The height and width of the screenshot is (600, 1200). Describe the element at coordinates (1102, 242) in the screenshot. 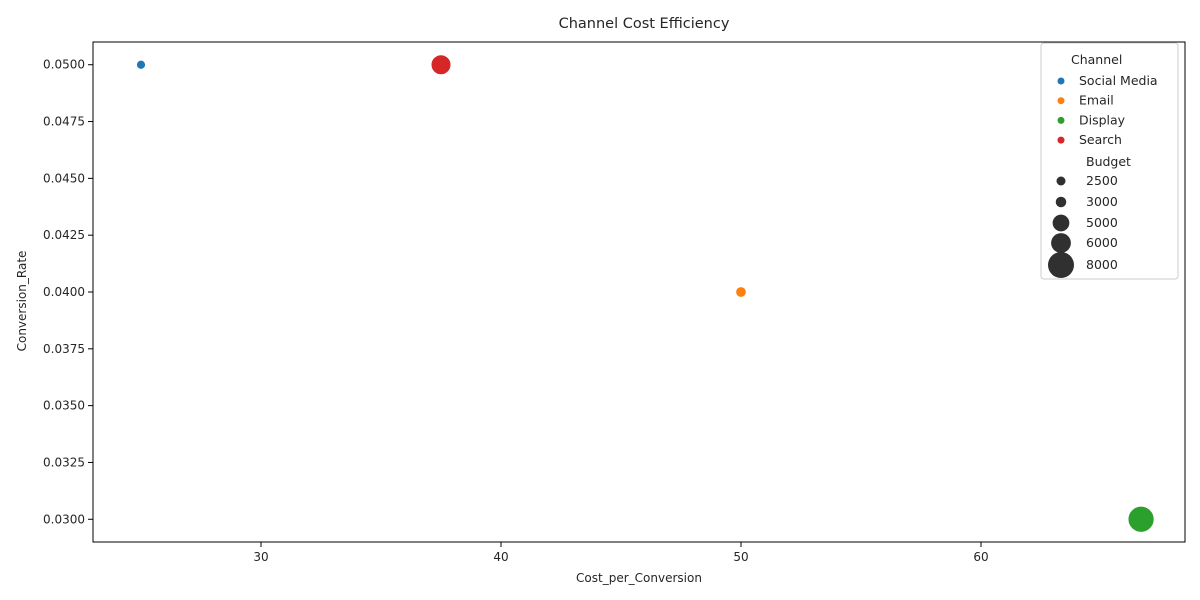

I see `legend-size-label: 6000` at that location.